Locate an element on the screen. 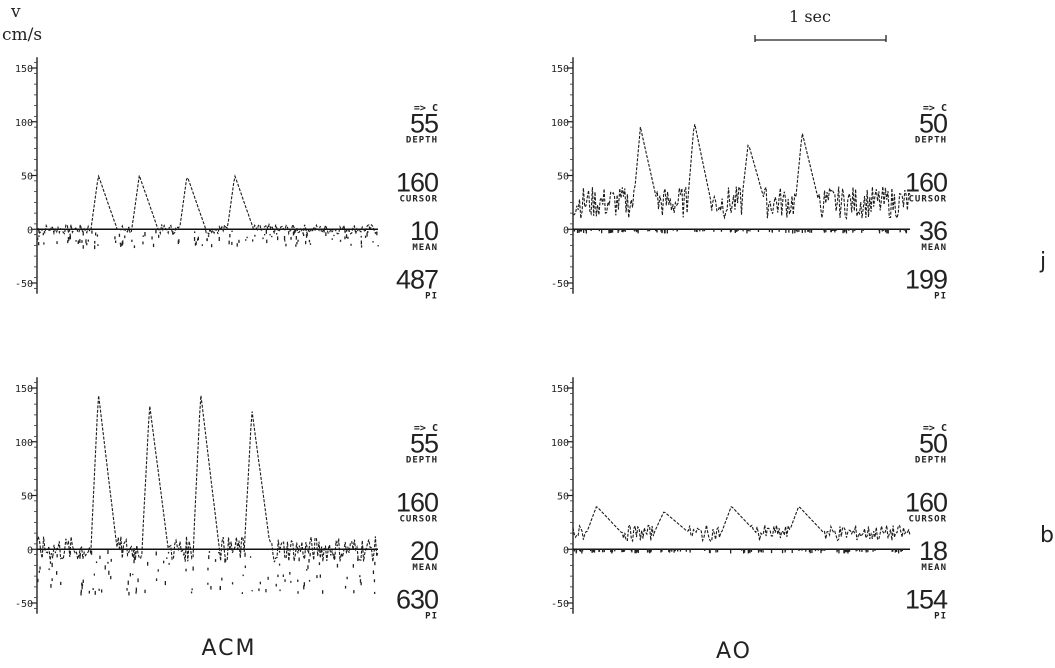  y-tick-label: -50 is located at coordinates (24, 284).